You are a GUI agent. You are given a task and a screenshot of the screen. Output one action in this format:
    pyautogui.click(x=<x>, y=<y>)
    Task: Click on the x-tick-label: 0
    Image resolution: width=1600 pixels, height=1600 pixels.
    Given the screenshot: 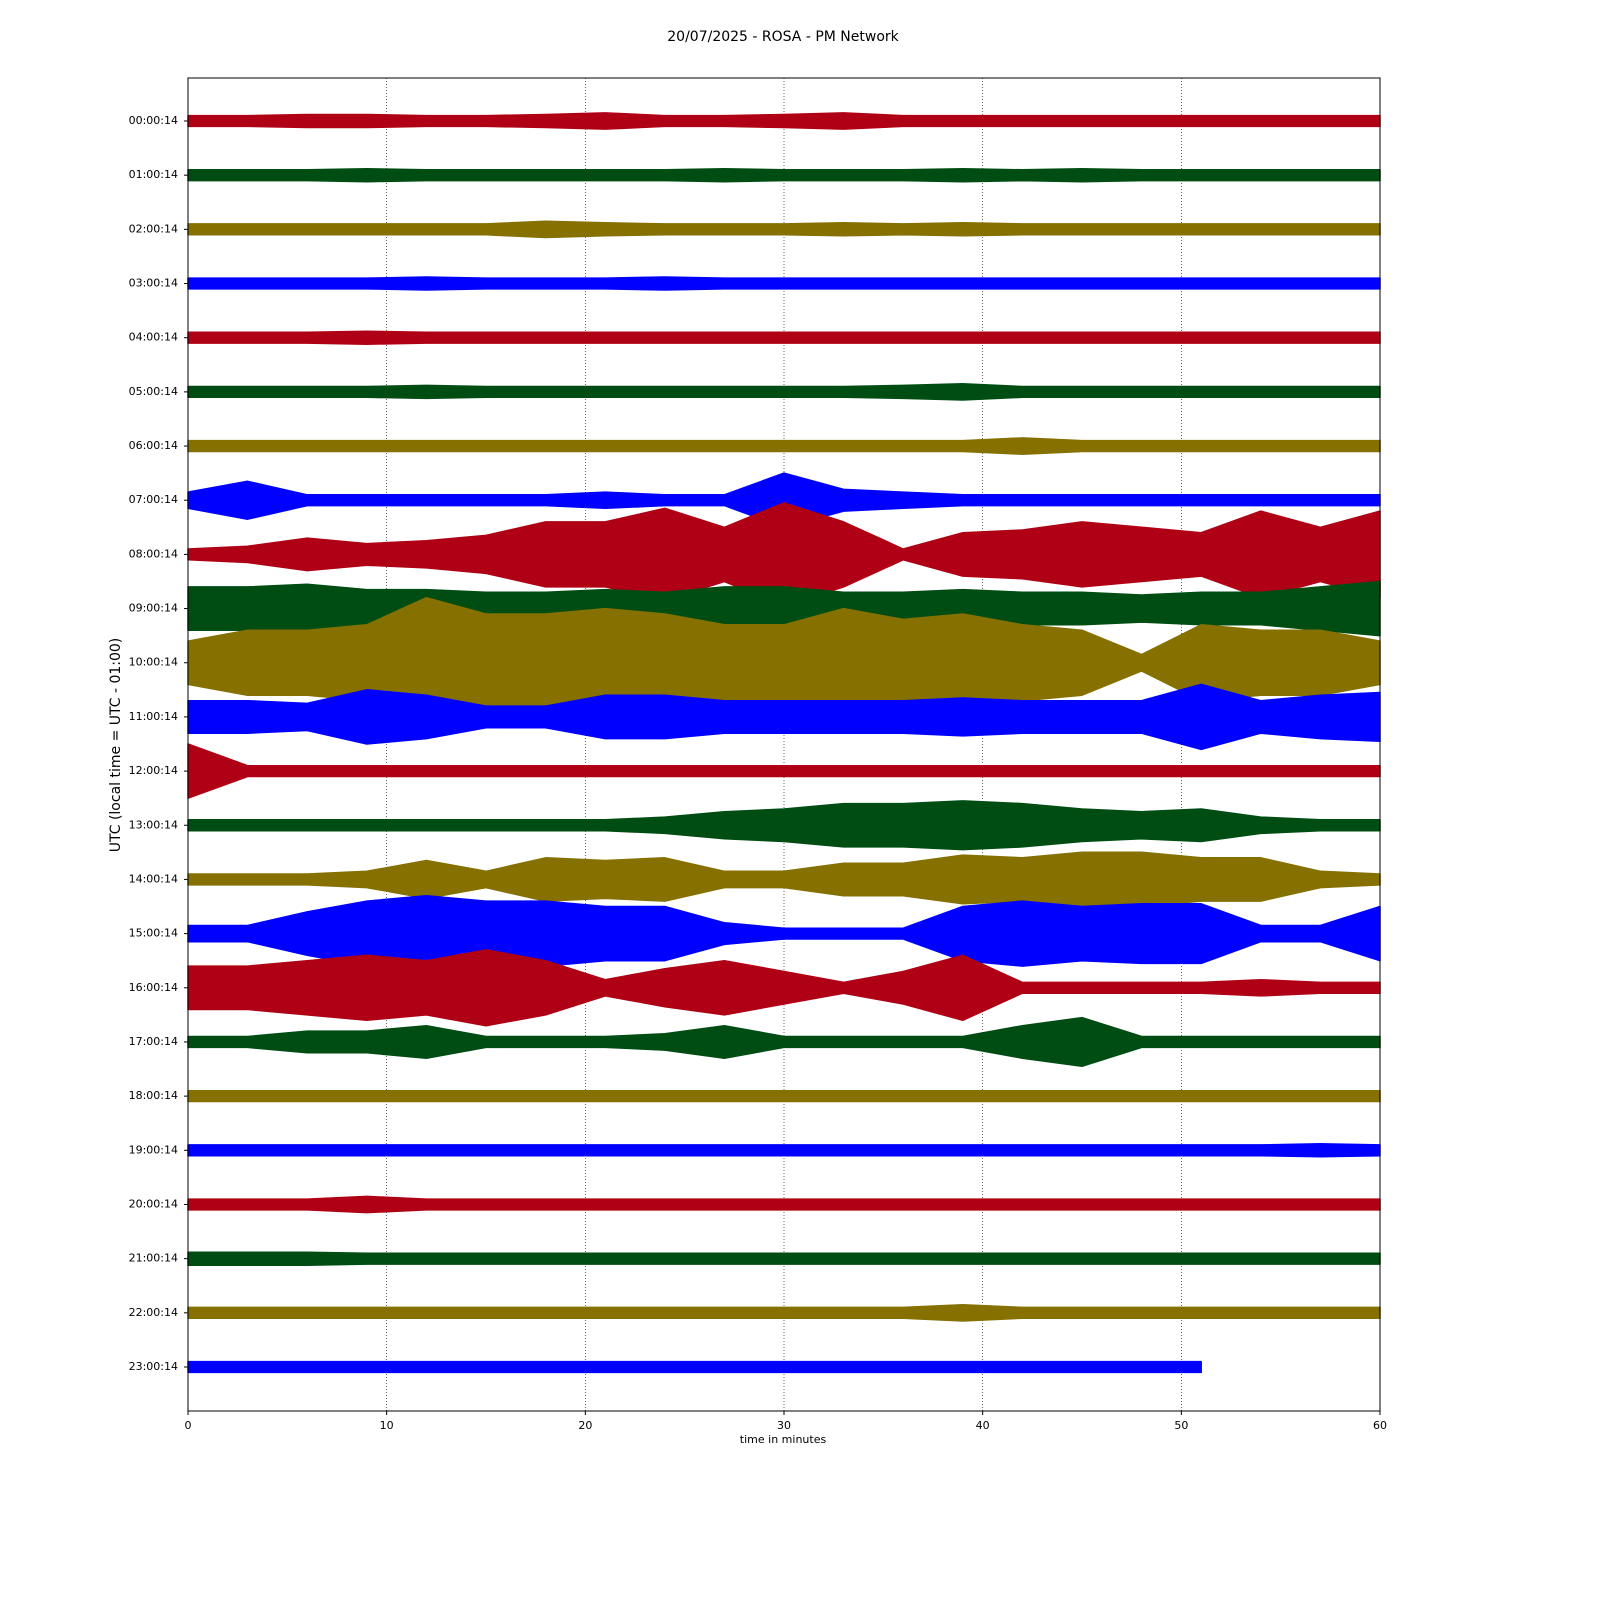 What is the action you would take?
    pyautogui.click(x=188, y=1425)
    